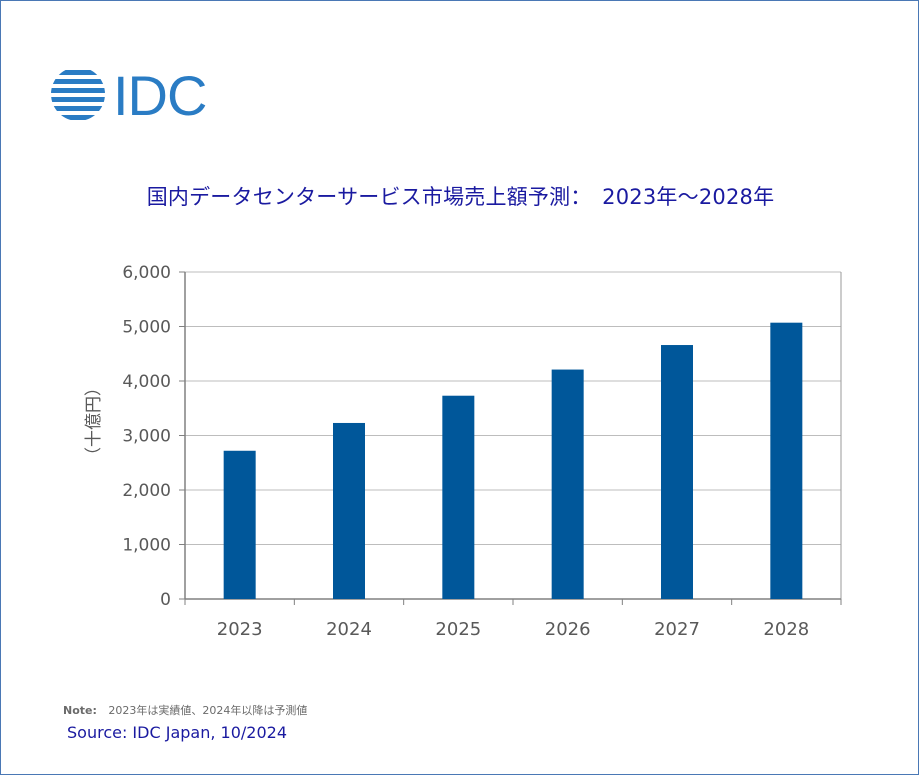  Describe the element at coordinates (94, 421) in the screenshot. I see `y-axis-title: （十億円）` at that location.